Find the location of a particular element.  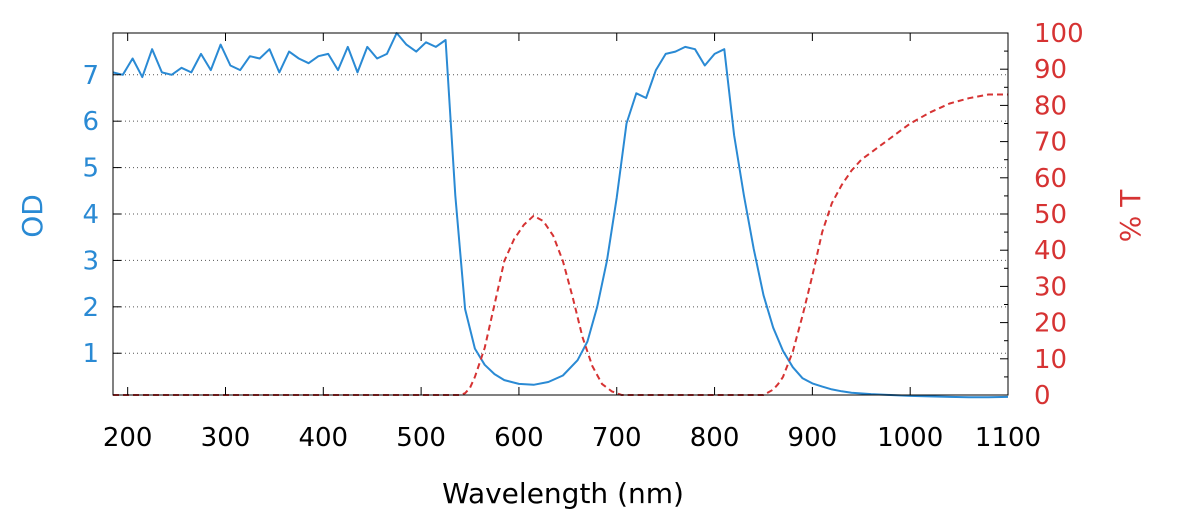

right-axis-title: % T is located at coordinates (1130, 216).